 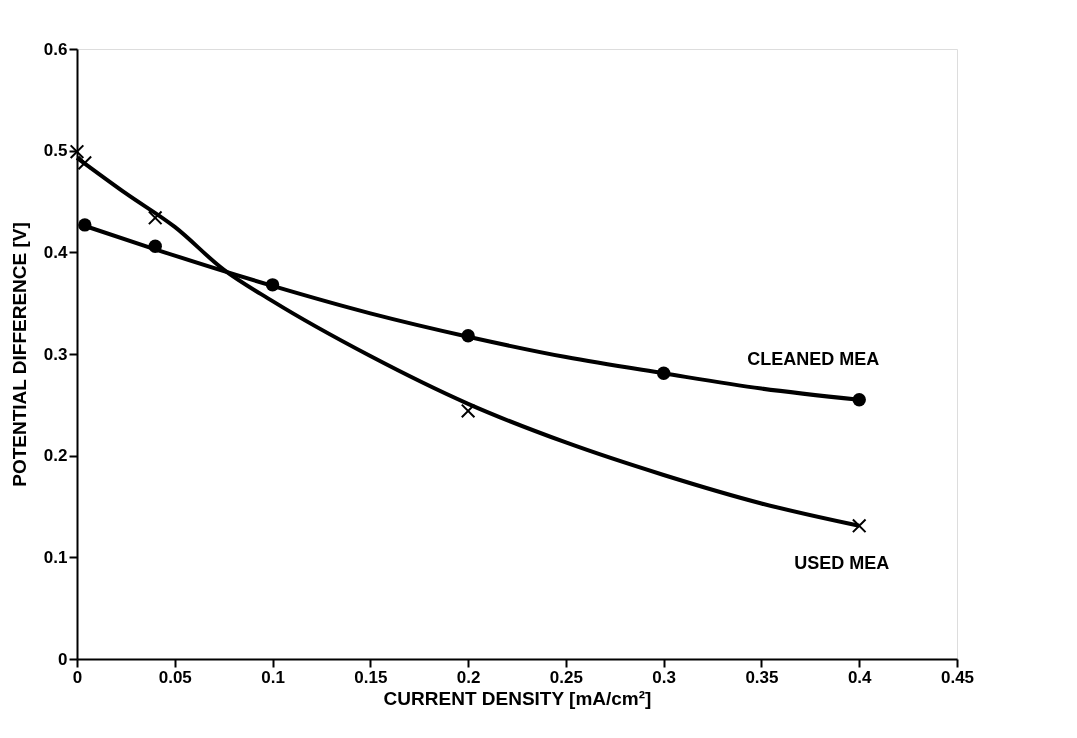 What do you see at coordinates (517, 698) in the screenshot?
I see `x-axis-title: CURRENT DENSITY [mA/cm²]` at bounding box center [517, 698].